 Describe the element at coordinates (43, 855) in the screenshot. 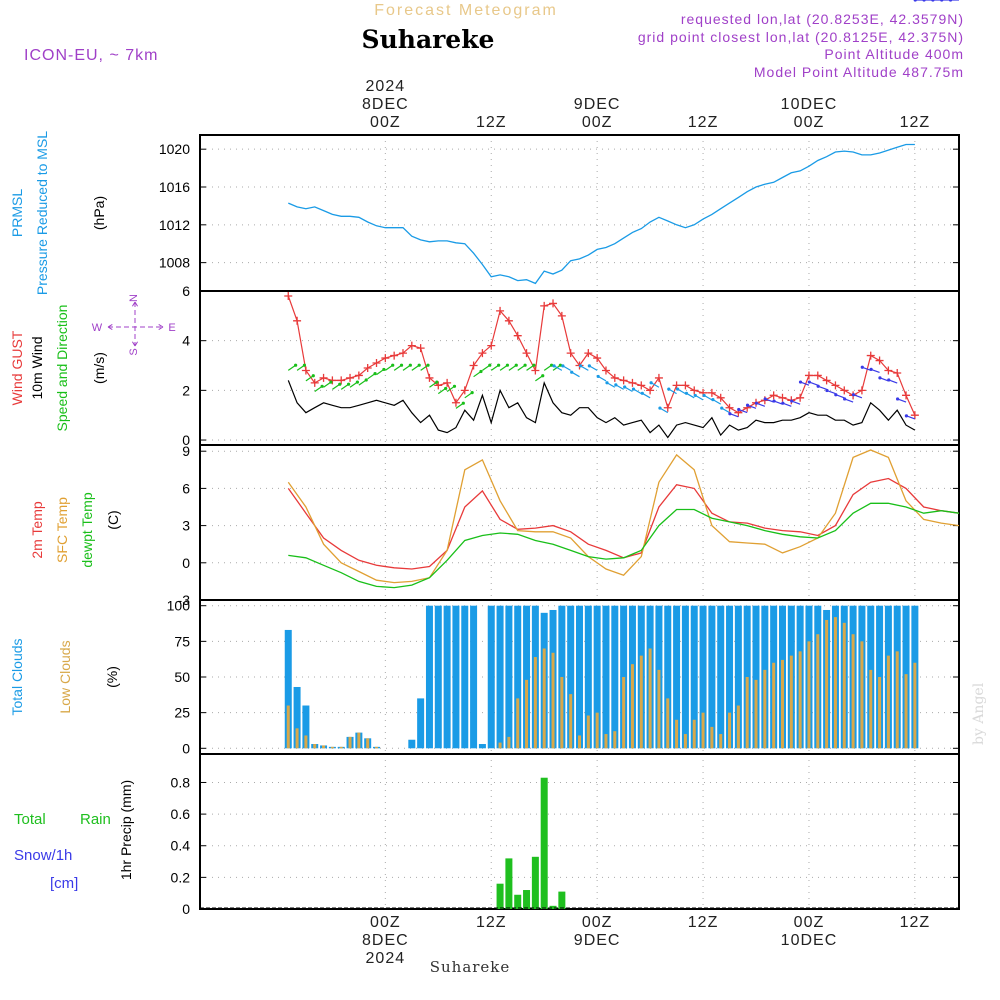

I see `label-snow: Snow/1h` at that location.